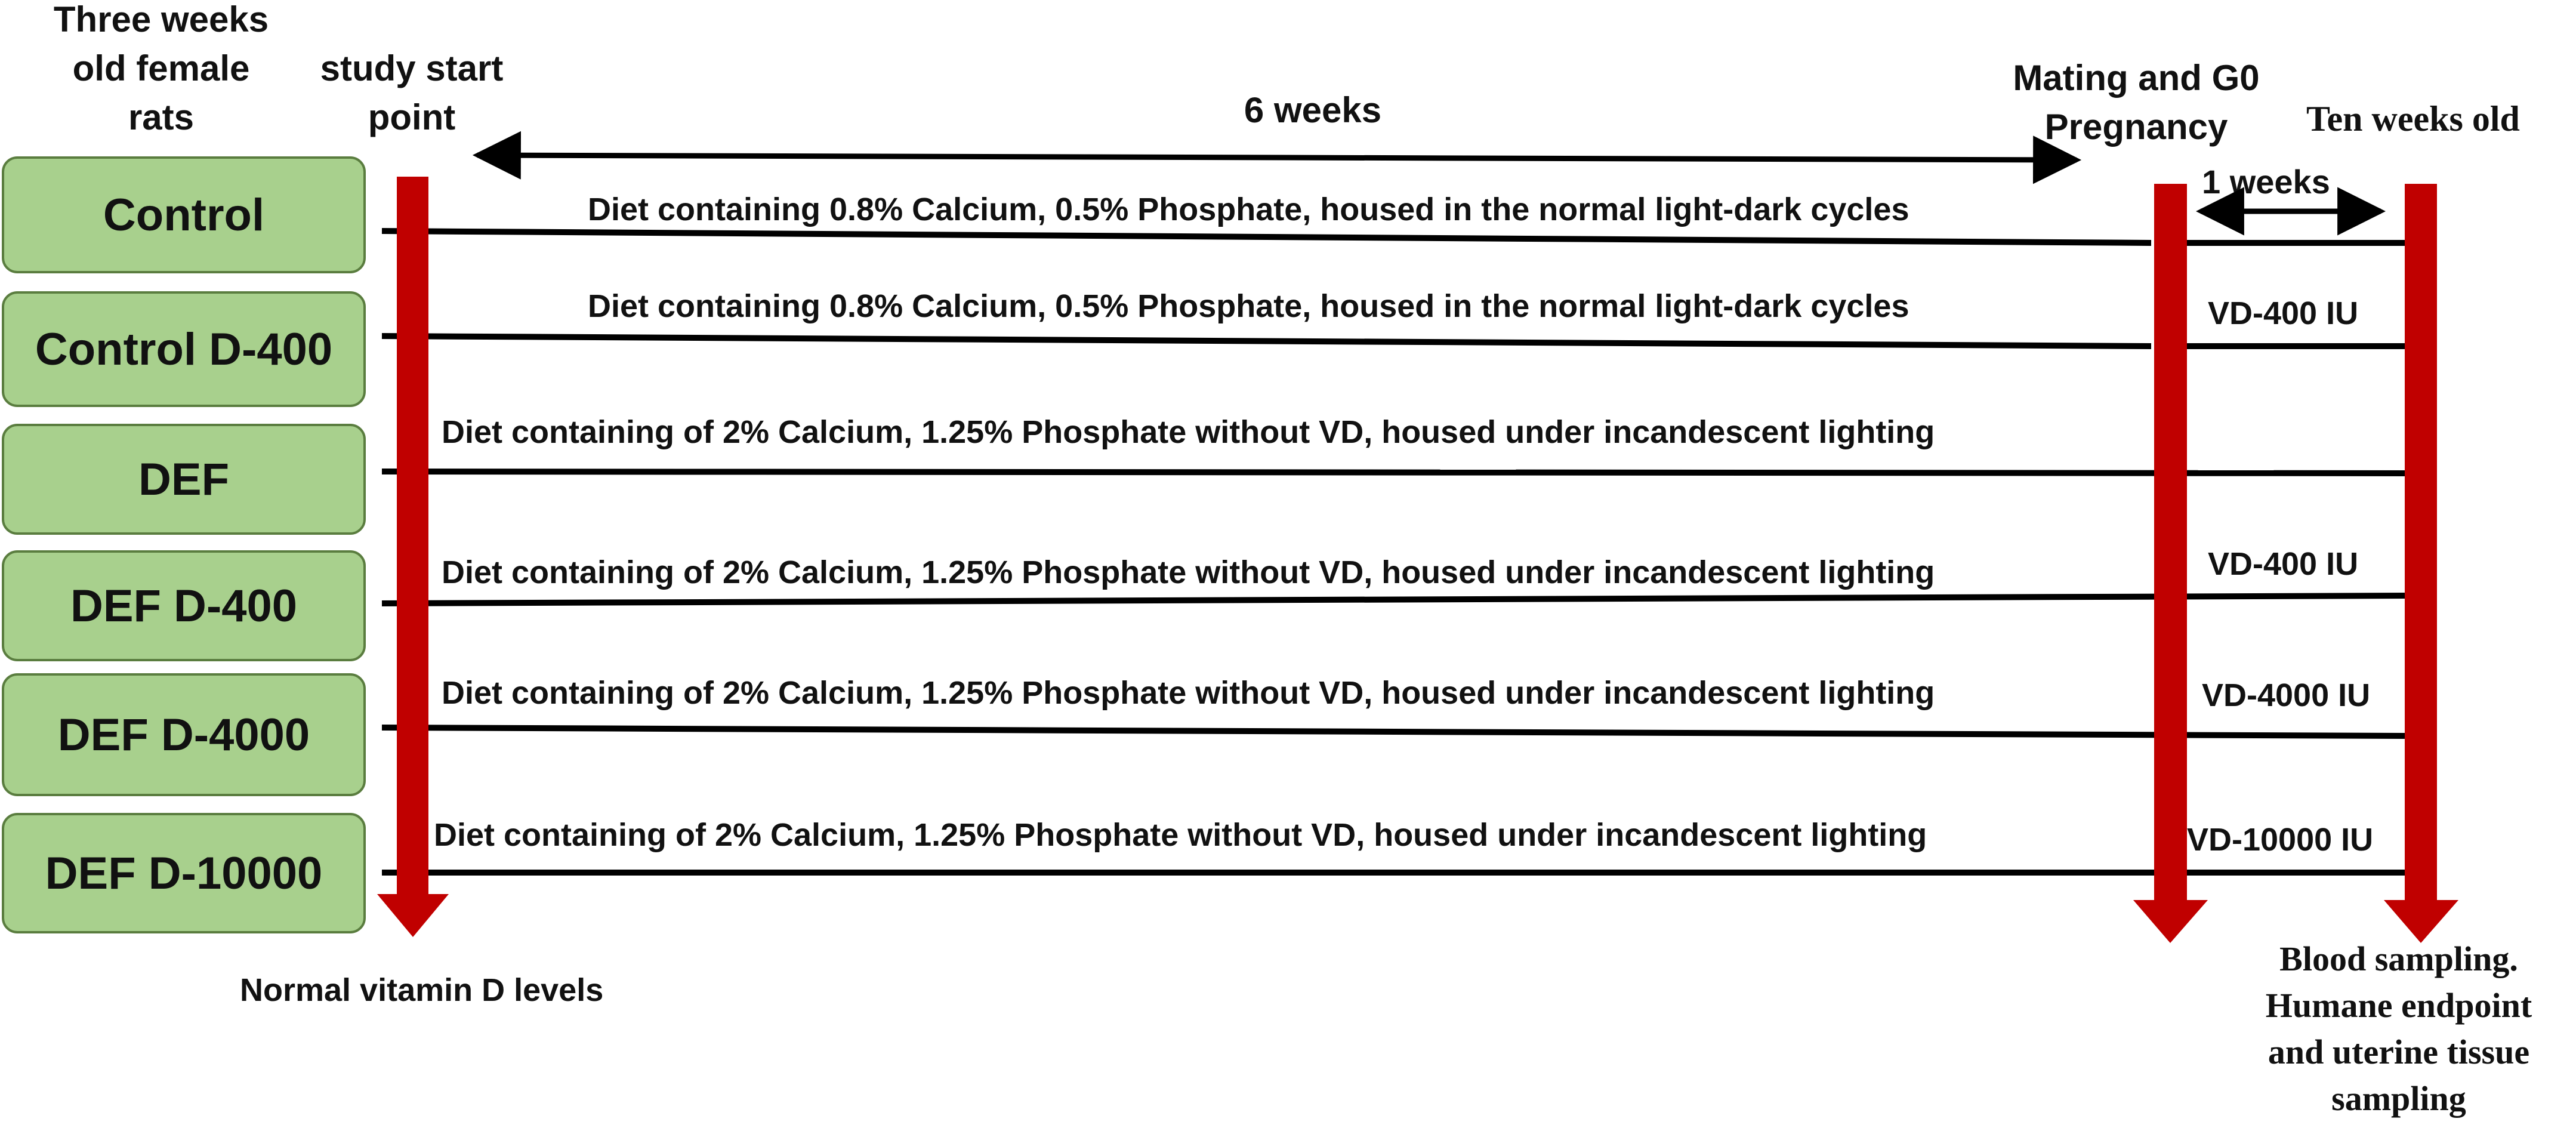 The height and width of the screenshot is (1131, 2576). Describe the element at coordinates (184, 479) in the screenshot. I see `group-box-def: DEF` at that location.